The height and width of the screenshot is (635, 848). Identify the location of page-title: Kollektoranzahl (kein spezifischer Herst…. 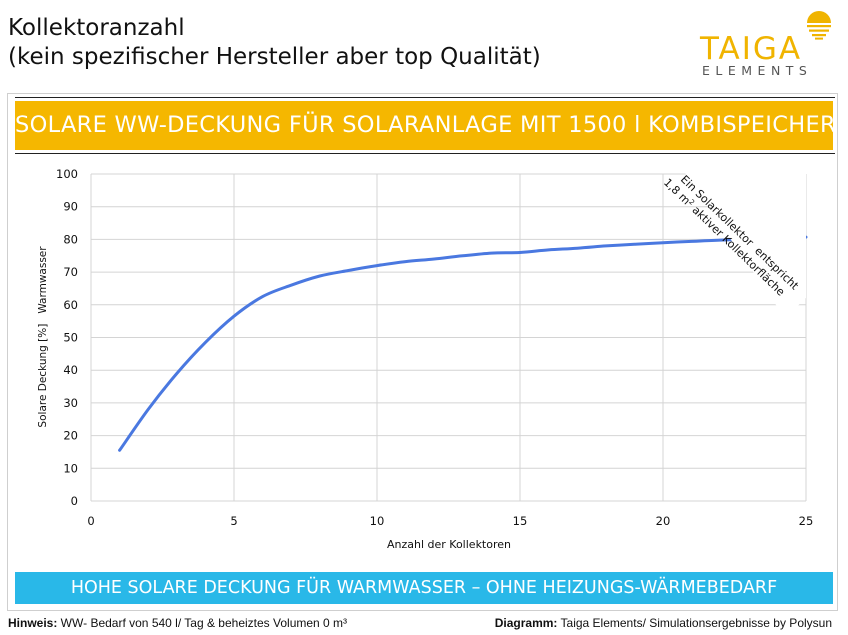
(274, 43).